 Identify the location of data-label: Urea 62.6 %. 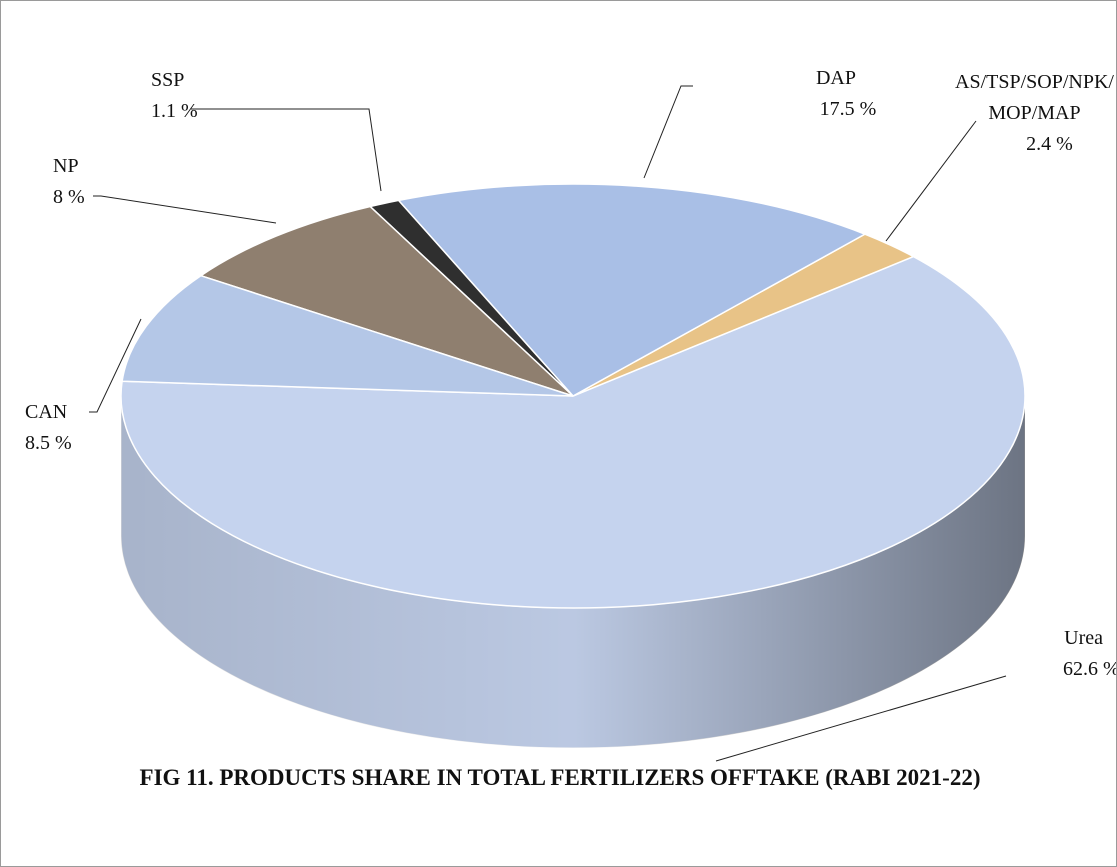
(1070, 654).